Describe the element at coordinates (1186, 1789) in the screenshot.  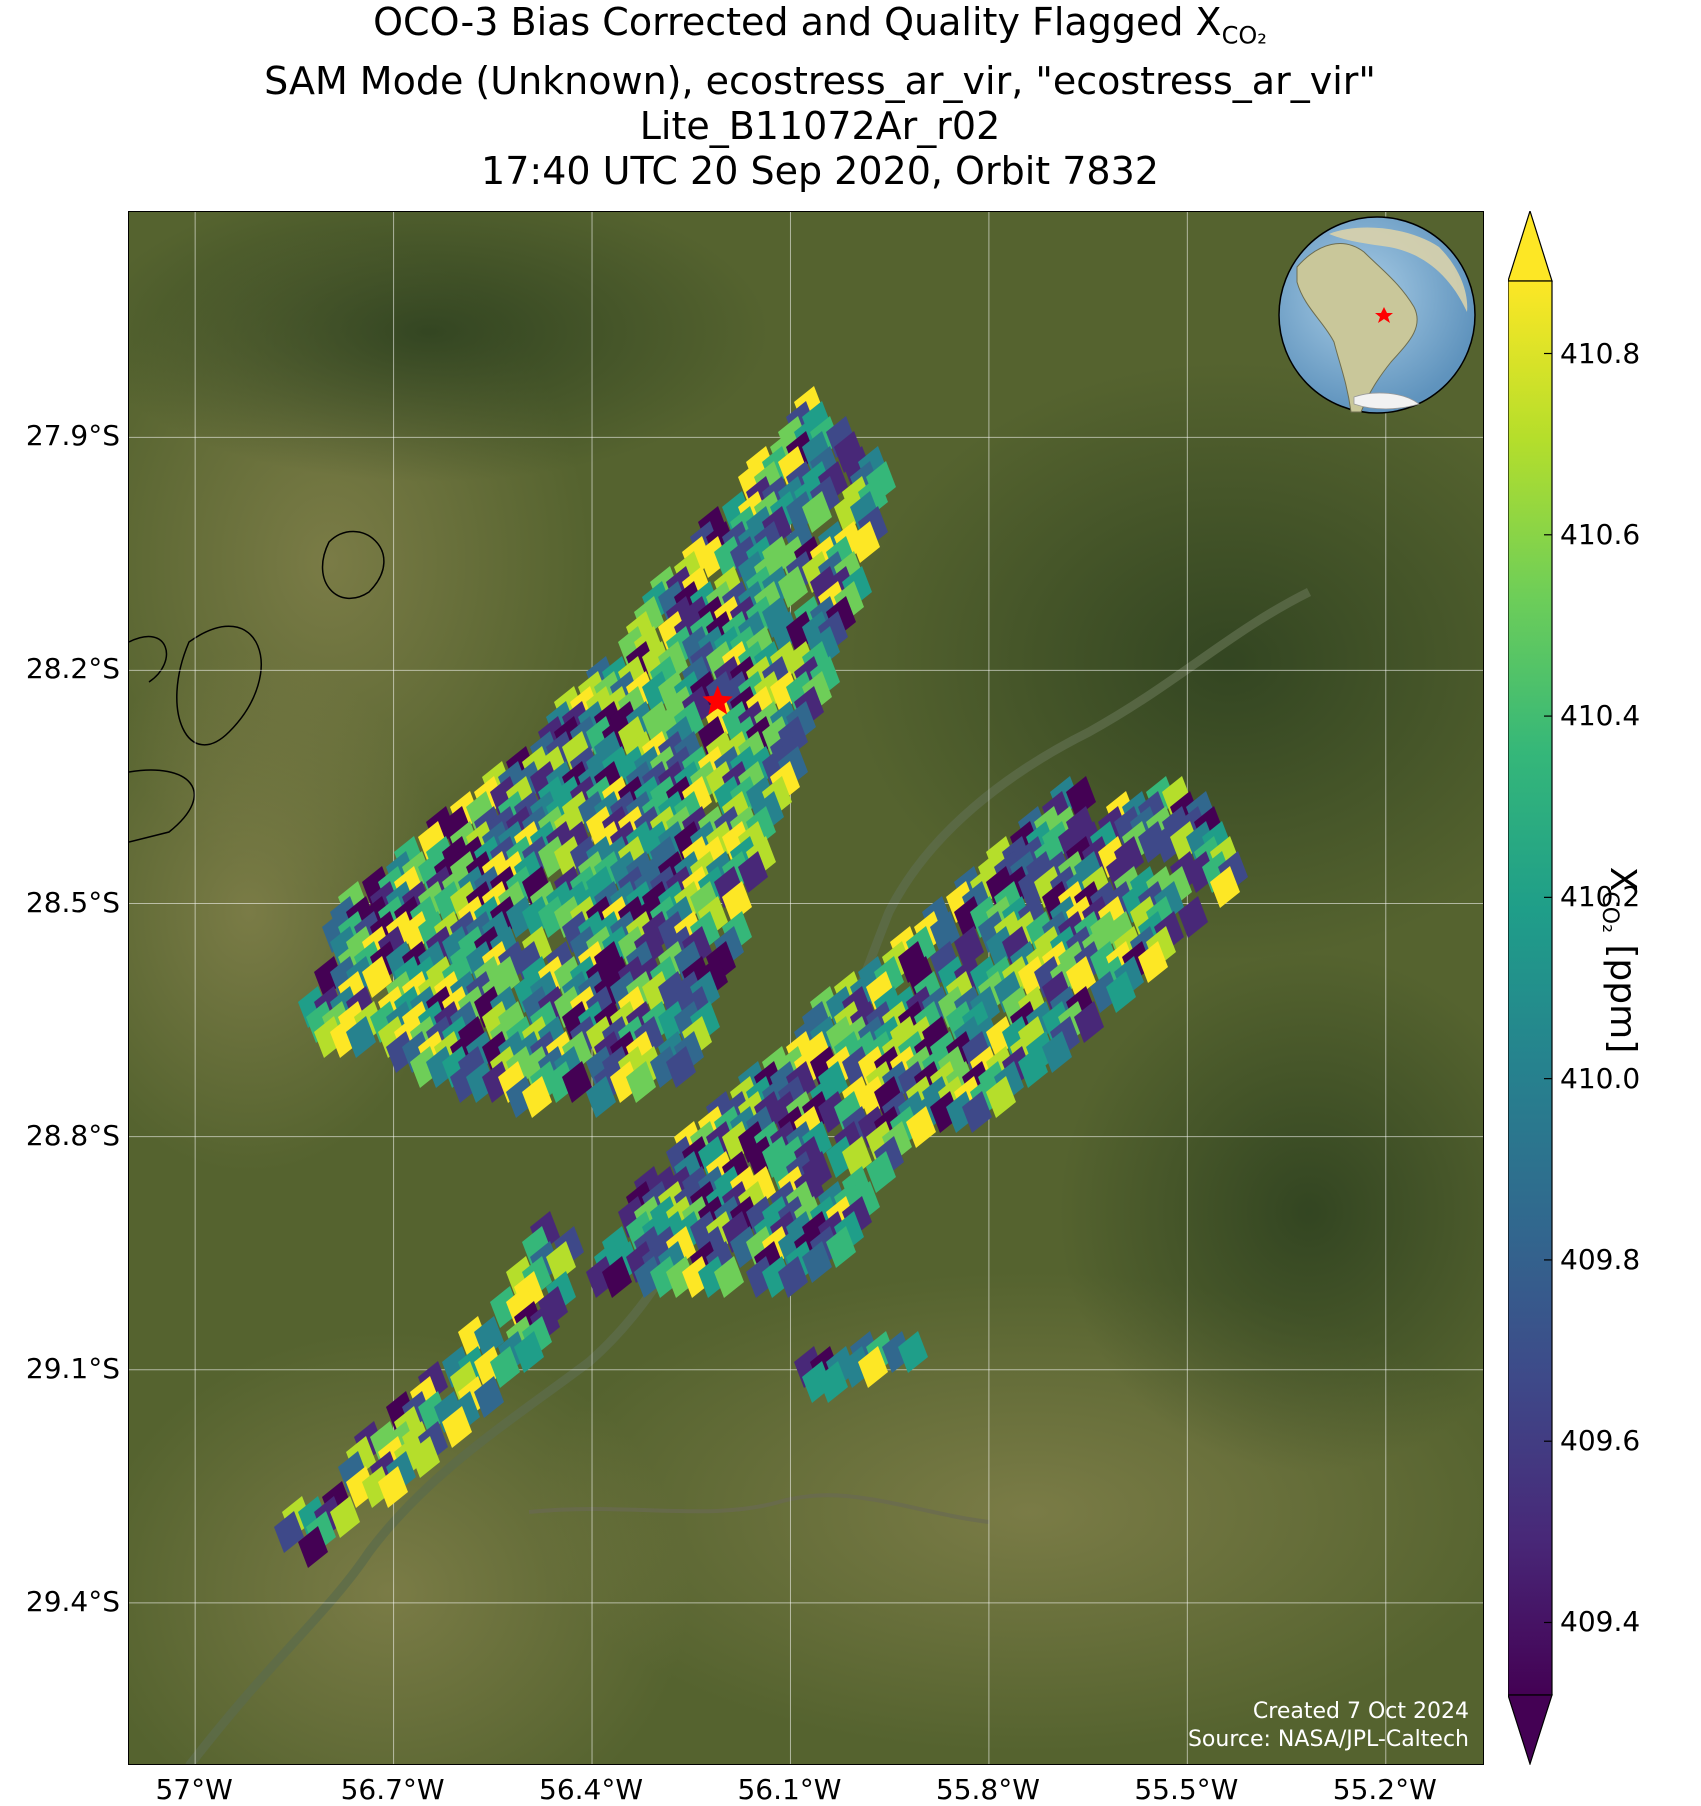
I see `lon-tick-label: 55.5°W` at that location.